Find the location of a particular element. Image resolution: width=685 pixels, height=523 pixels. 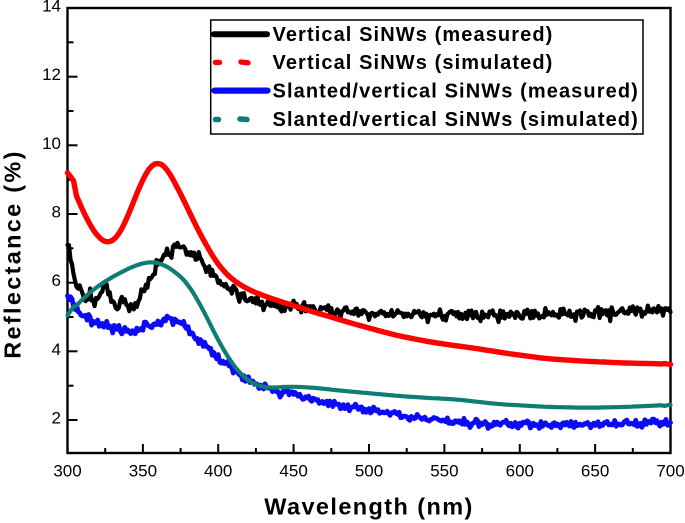

svg-text: Reflectance (%) is located at coordinates (13, 254).